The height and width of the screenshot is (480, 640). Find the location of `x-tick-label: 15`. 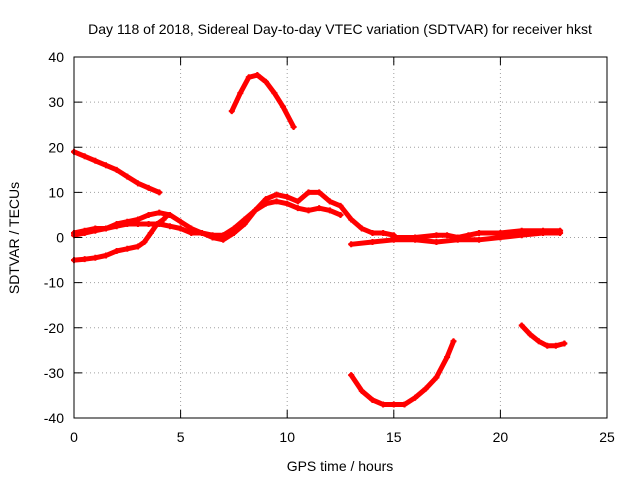

x-tick-label: 15 is located at coordinates (394, 437).